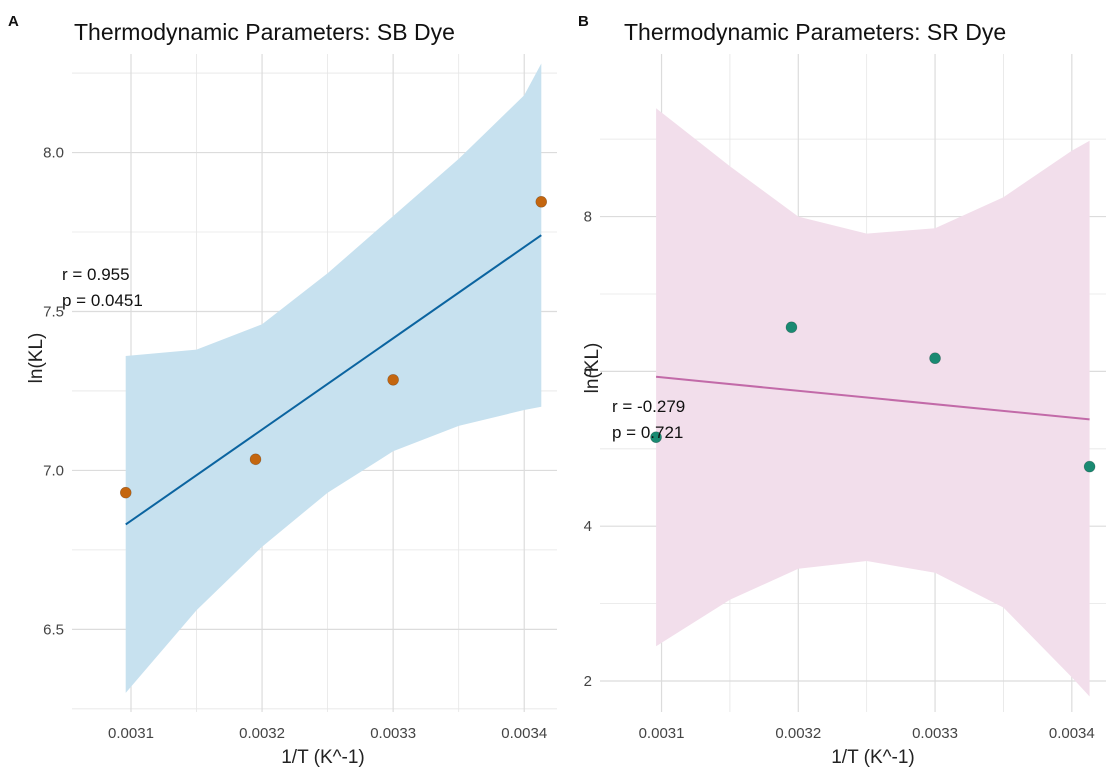 Image resolution: width=1110 pixels, height=773 pixels. Describe the element at coordinates (264, 32) in the screenshot. I see `chart-title-a: Thermodynamic Parameters: SB Dye` at that location.